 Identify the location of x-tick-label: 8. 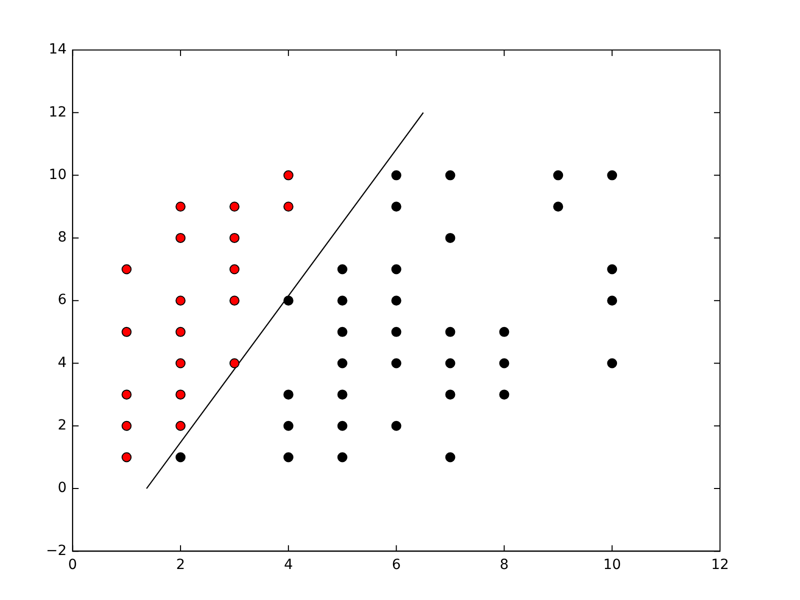
(504, 565).